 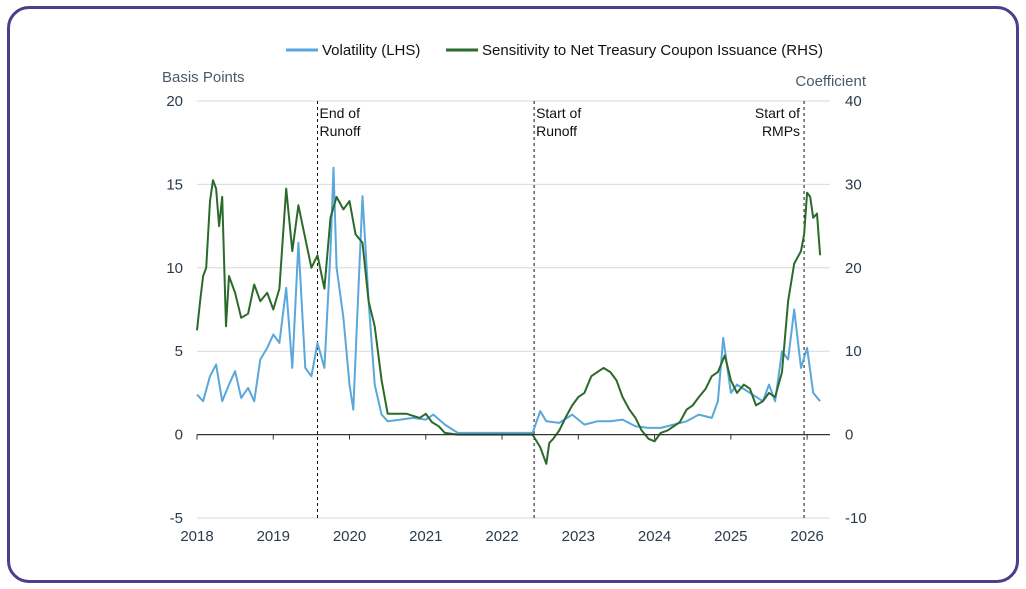 What do you see at coordinates (339, 113) in the screenshot?
I see `annotation-label-line1: End of` at bounding box center [339, 113].